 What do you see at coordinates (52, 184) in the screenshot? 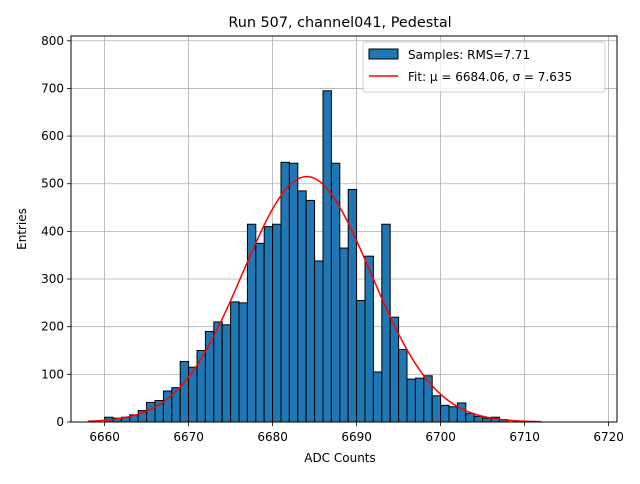
I see `y-tick-label: 500` at bounding box center [52, 184].